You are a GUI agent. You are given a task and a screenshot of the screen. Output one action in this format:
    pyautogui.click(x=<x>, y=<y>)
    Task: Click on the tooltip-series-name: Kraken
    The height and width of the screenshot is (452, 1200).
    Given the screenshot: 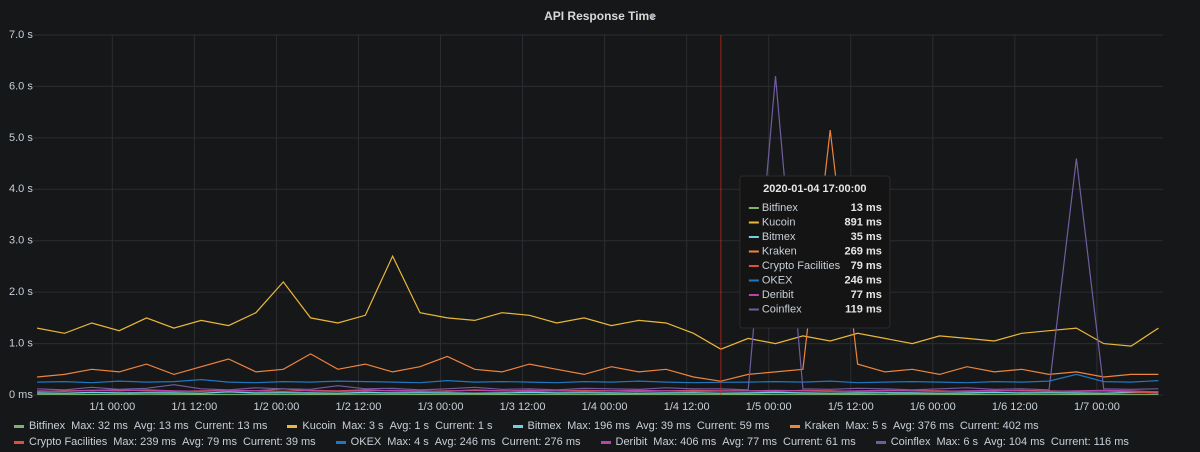 What is the action you would take?
    pyautogui.click(x=779, y=251)
    